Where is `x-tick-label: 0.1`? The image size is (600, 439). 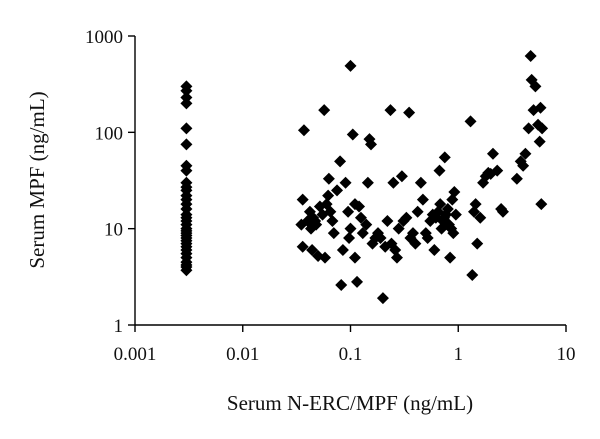 x-tick-label: 0.1 is located at coordinates (351, 354).